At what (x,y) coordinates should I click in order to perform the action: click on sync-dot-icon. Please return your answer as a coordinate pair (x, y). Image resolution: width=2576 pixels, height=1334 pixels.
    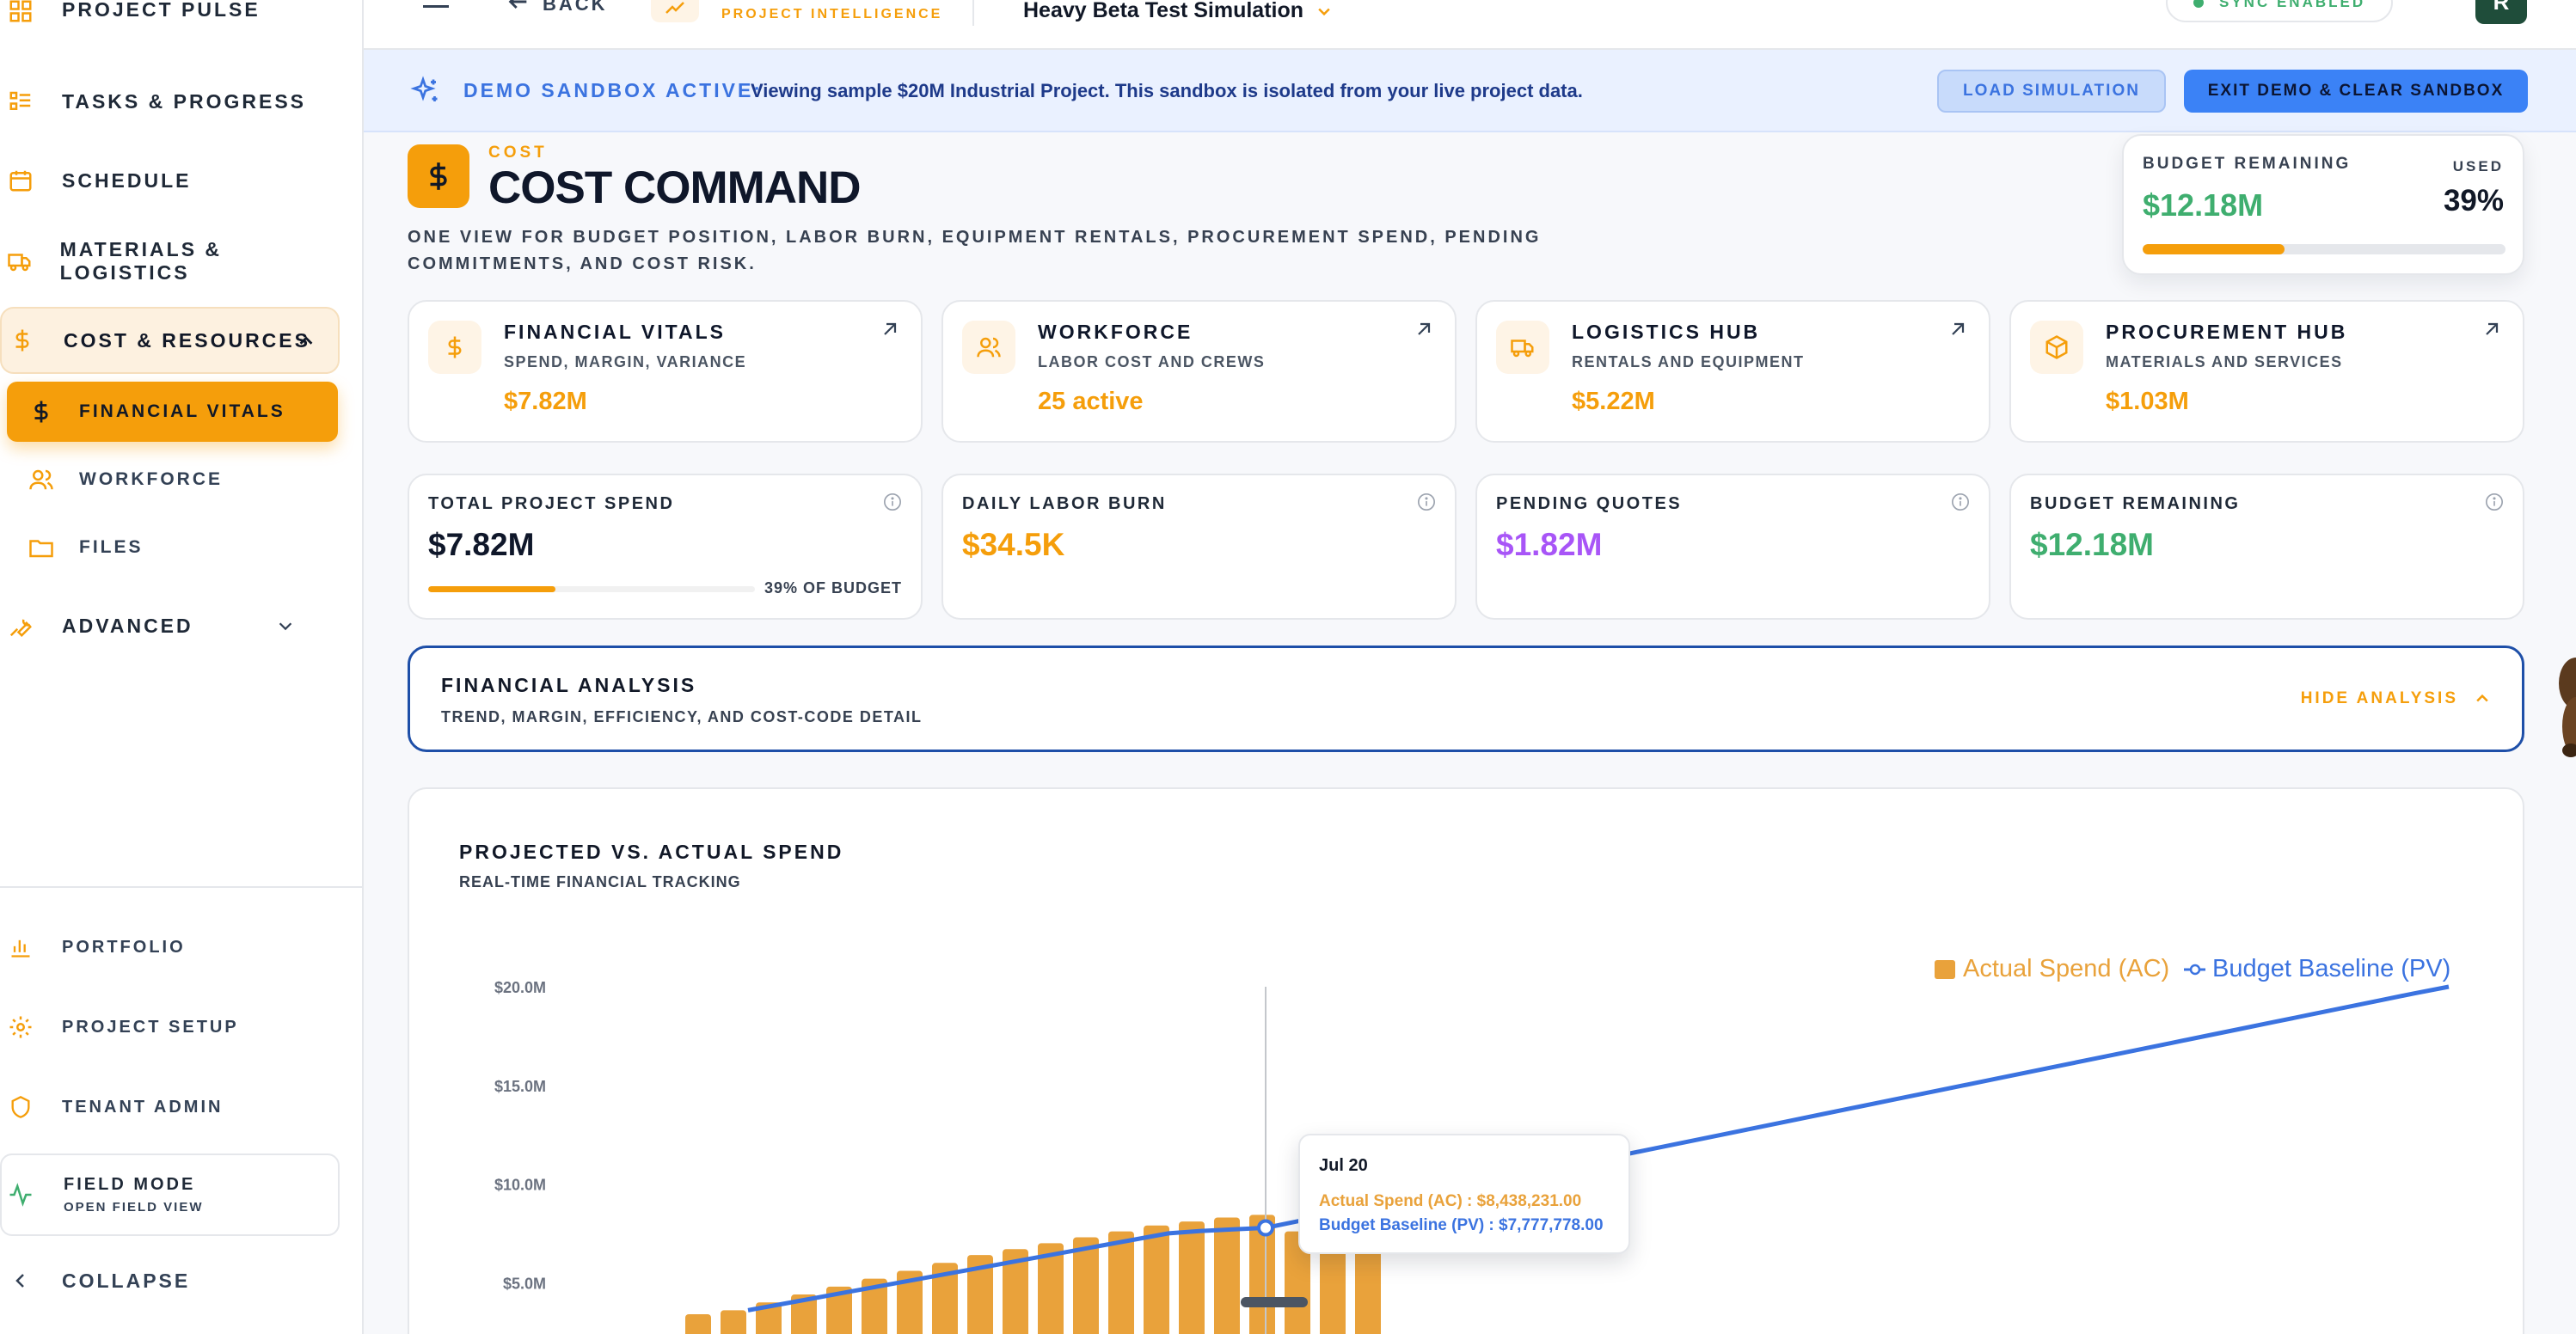
    Looking at the image, I should click on (2198, 4).